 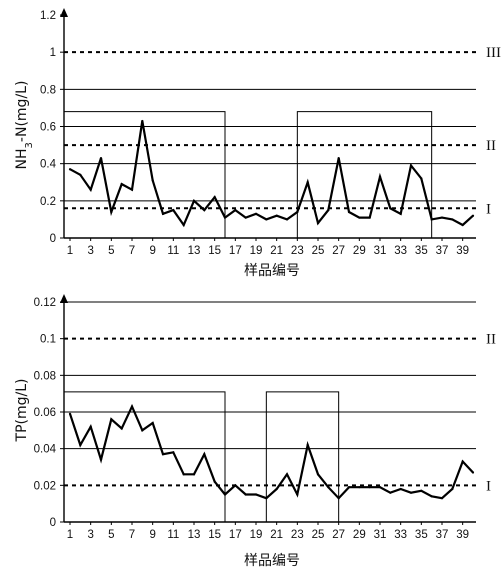 What do you see at coordinates (297, 251) in the screenshot?
I see `nh3n-x-tick-label: 23` at bounding box center [297, 251].